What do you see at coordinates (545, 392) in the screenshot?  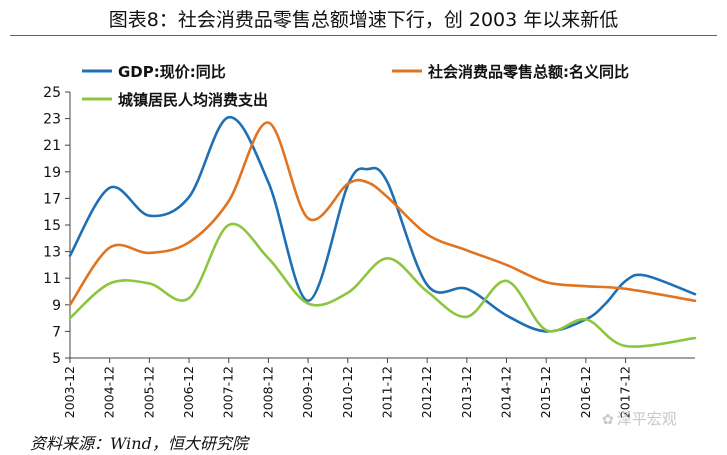 I see `x-tick-label: 2015-12` at bounding box center [545, 392].